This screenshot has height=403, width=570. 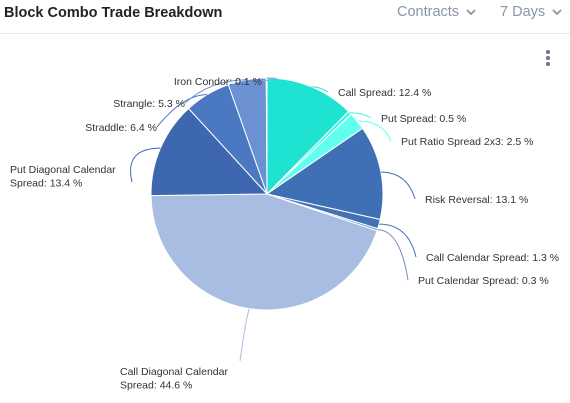 What do you see at coordinates (63, 177) in the screenshot?
I see `slice-label: Put Diagonal Calendar Spread: 13.4 %` at bounding box center [63, 177].